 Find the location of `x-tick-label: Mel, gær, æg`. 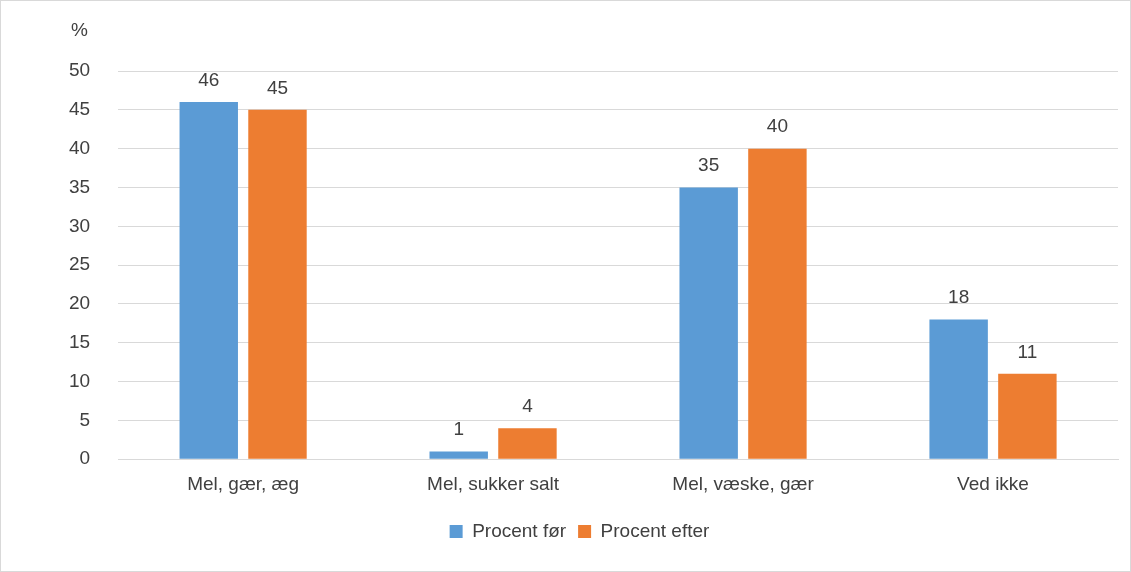

x-tick-label: Mel, gær, æg is located at coordinates (243, 483).